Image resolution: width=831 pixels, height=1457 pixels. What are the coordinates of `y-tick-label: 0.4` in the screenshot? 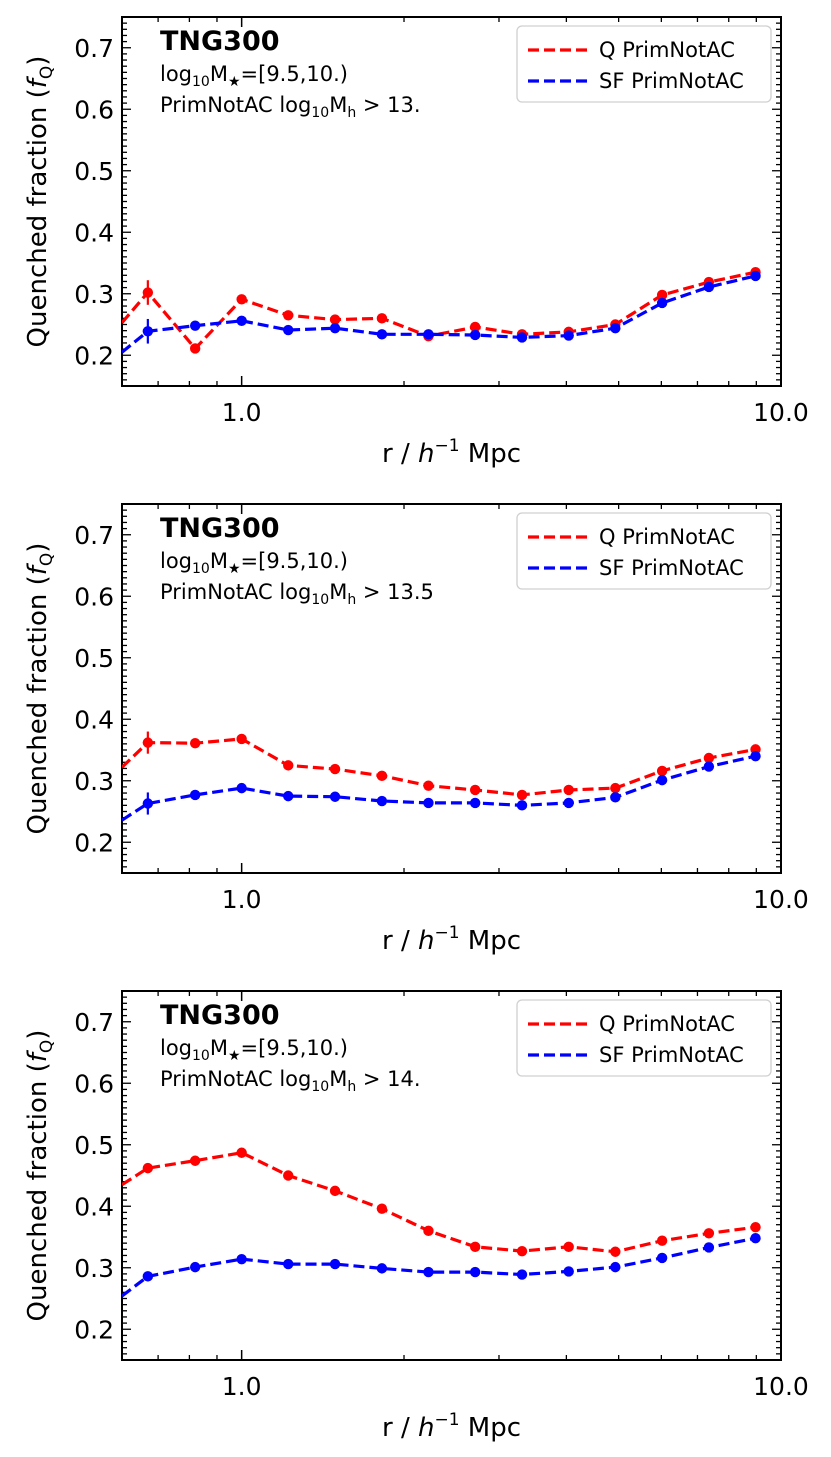 It's located at (94, 1206).